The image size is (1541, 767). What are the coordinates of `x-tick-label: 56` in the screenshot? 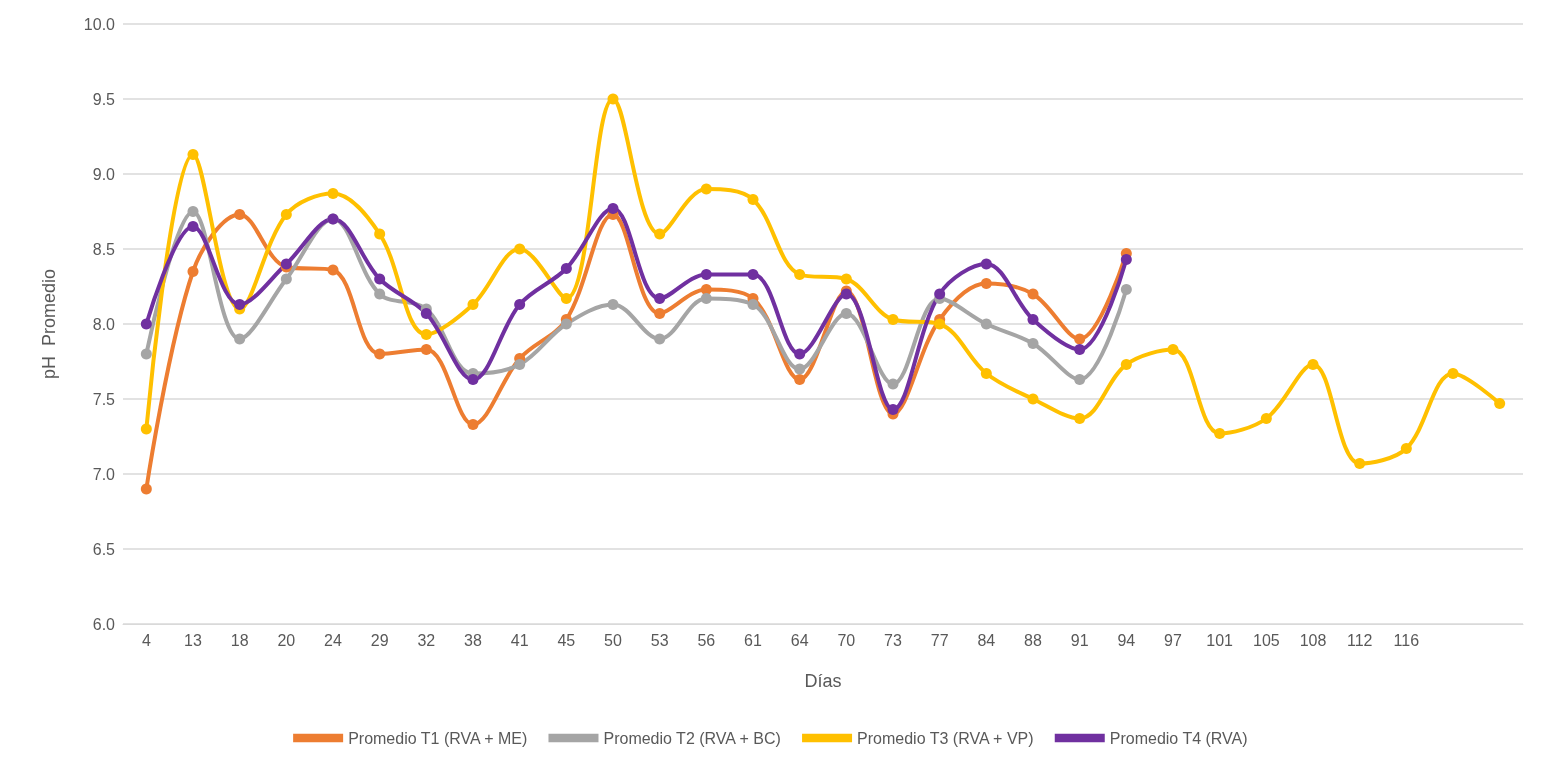 It's located at (706, 640).